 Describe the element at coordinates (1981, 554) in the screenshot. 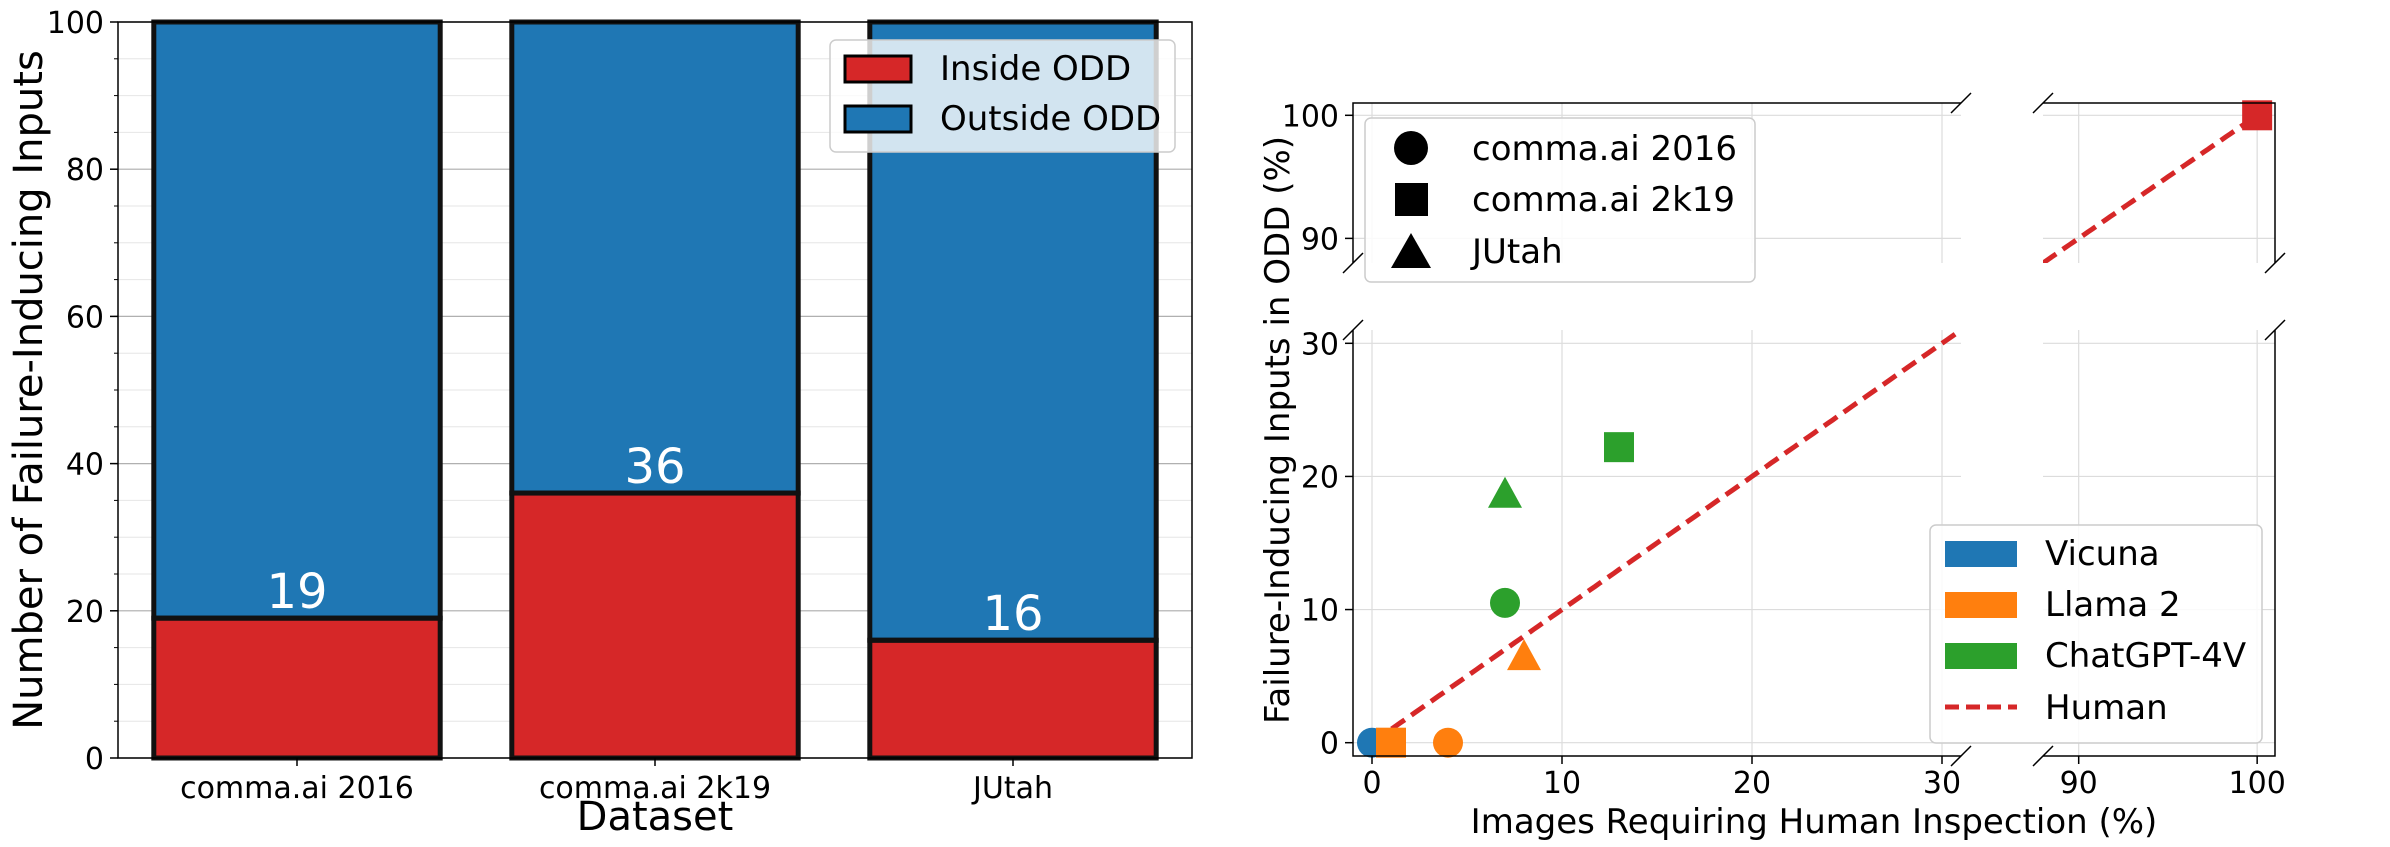

I see `legend-swatch-vicuna` at that location.